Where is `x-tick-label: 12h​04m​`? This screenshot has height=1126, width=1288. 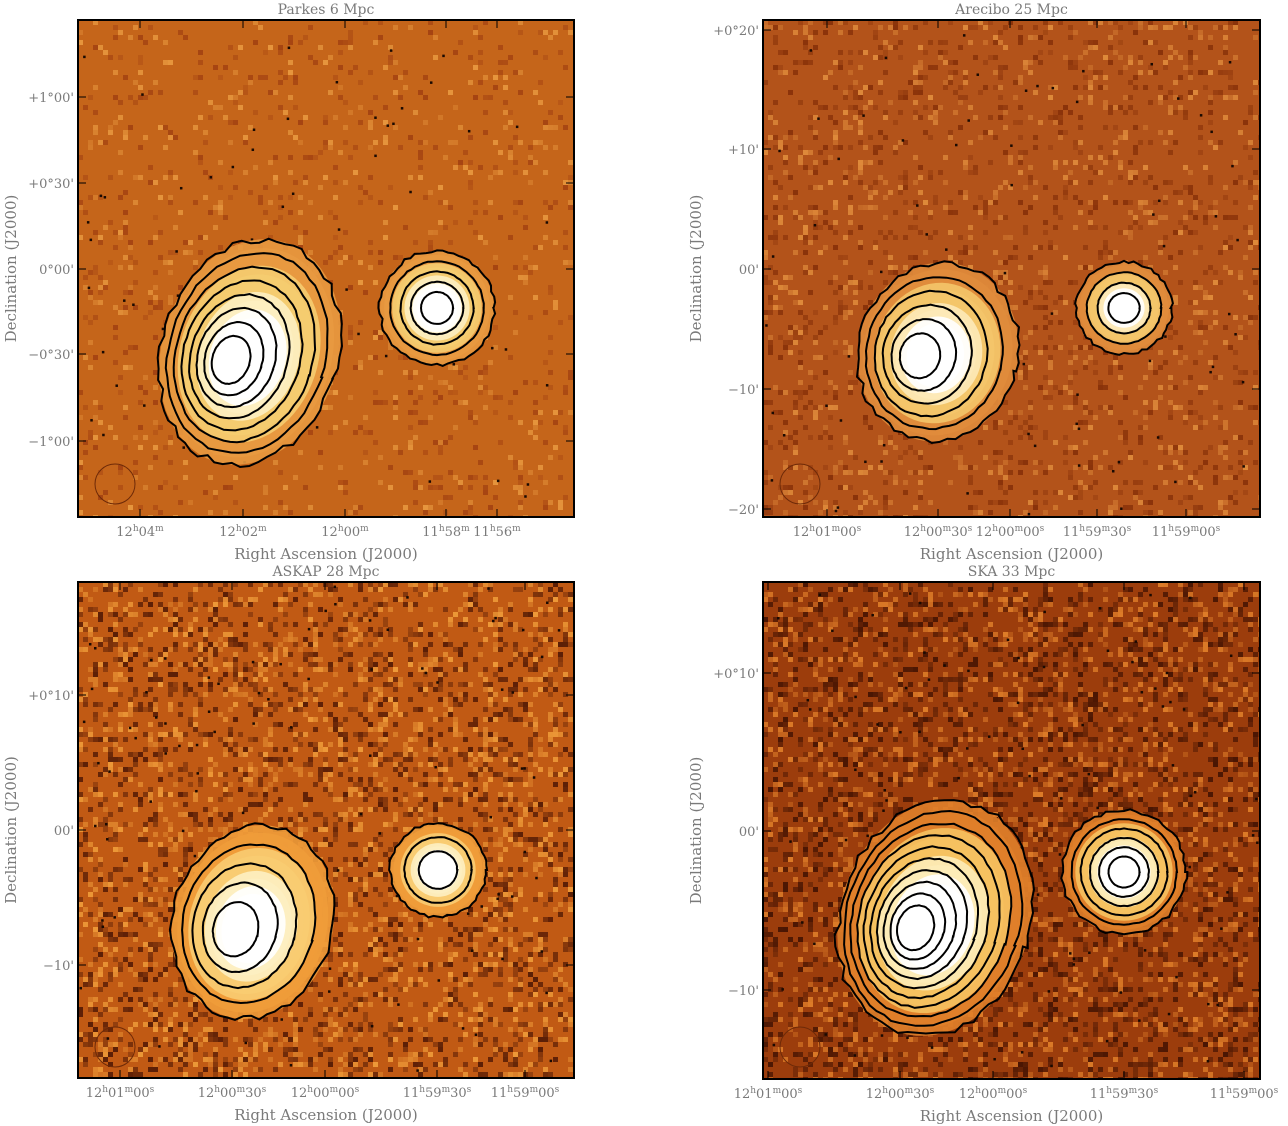 x-tick-label: 12h​04m​ is located at coordinates (140, 532).